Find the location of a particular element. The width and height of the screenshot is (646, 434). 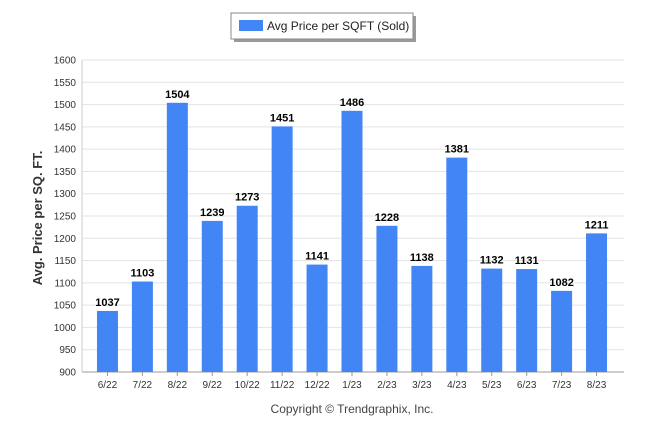

x-tick-label: 7/22 is located at coordinates (143, 385).